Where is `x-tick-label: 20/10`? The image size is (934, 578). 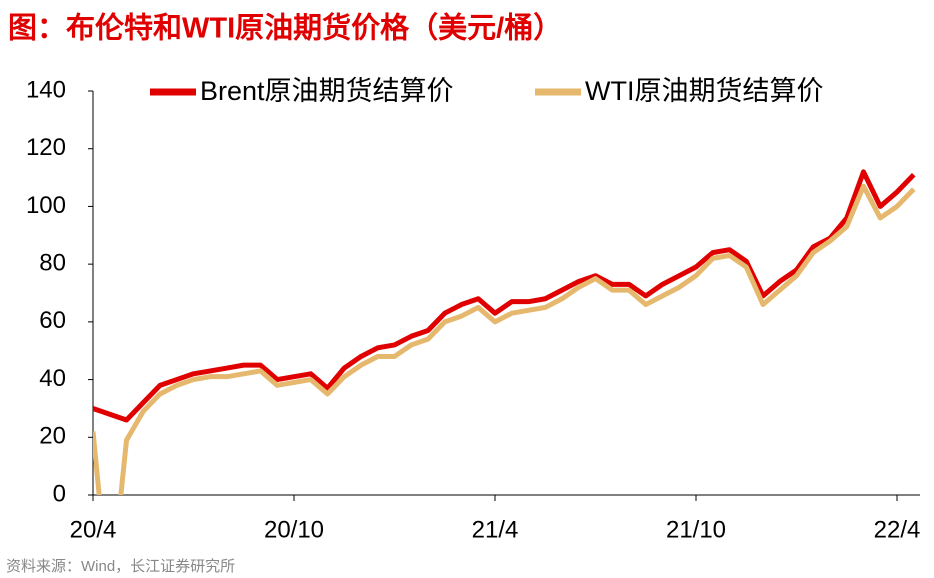 x-tick-label: 20/10 is located at coordinates (294, 529).